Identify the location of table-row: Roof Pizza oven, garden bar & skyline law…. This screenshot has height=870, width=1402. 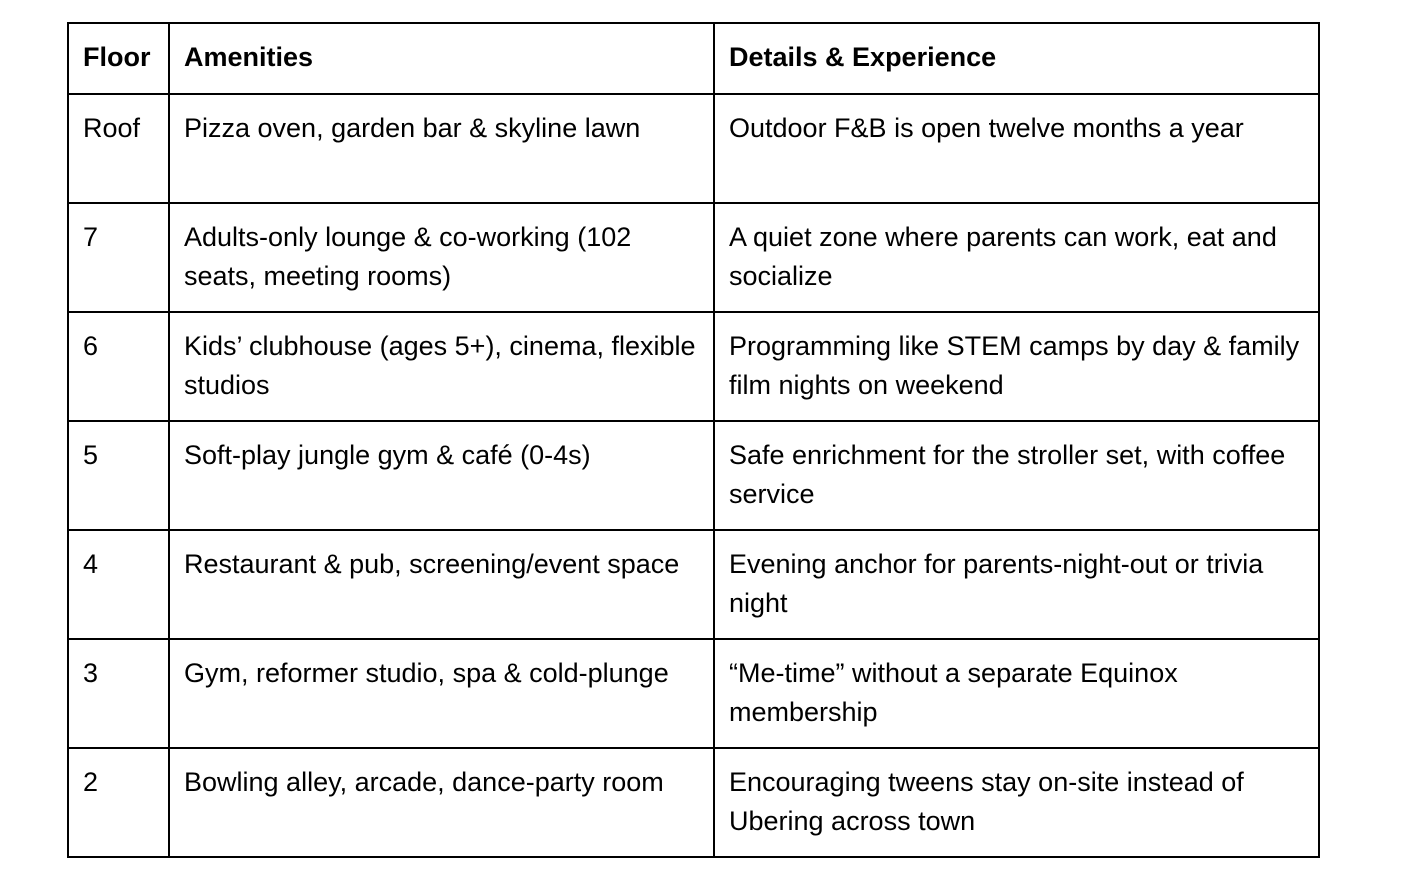
(693, 148).